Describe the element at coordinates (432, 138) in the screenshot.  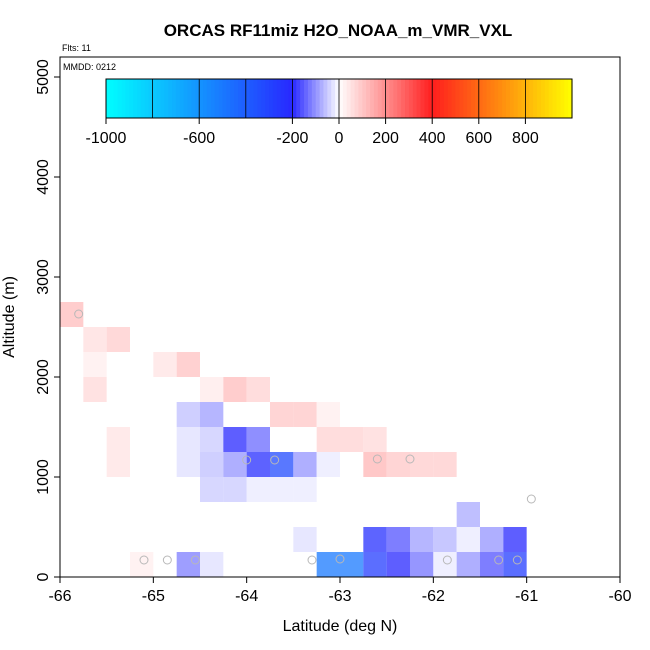
I see `colorbar-tick-label: 400` at that location.